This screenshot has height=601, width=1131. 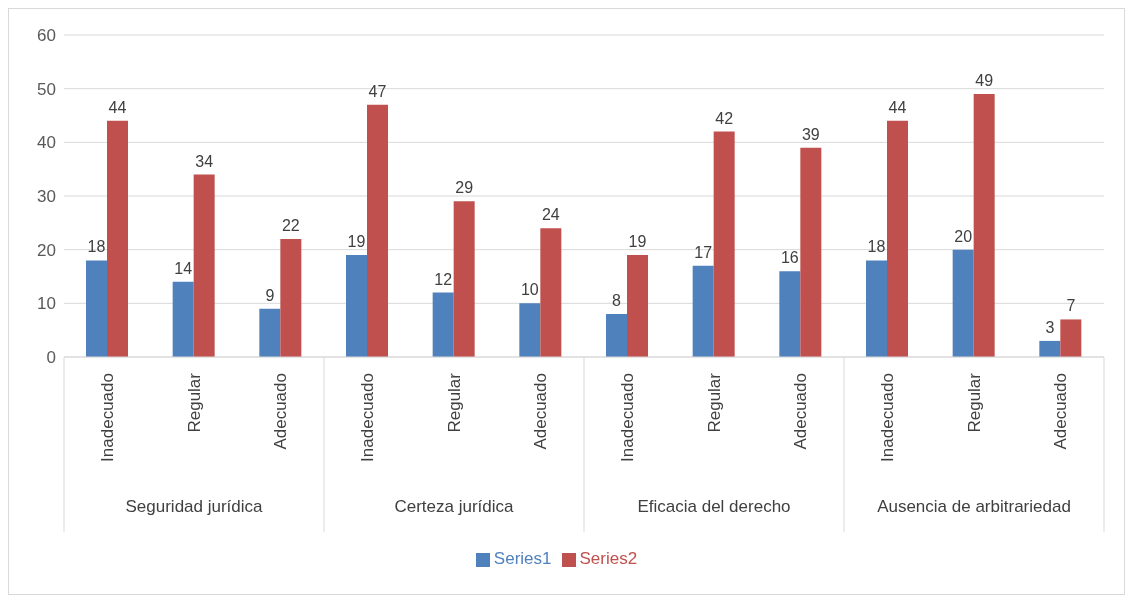 What do you see at coordinates (443, 279) in the screenshot?
I see `data-label: 12` at bounding box center [443, 279].